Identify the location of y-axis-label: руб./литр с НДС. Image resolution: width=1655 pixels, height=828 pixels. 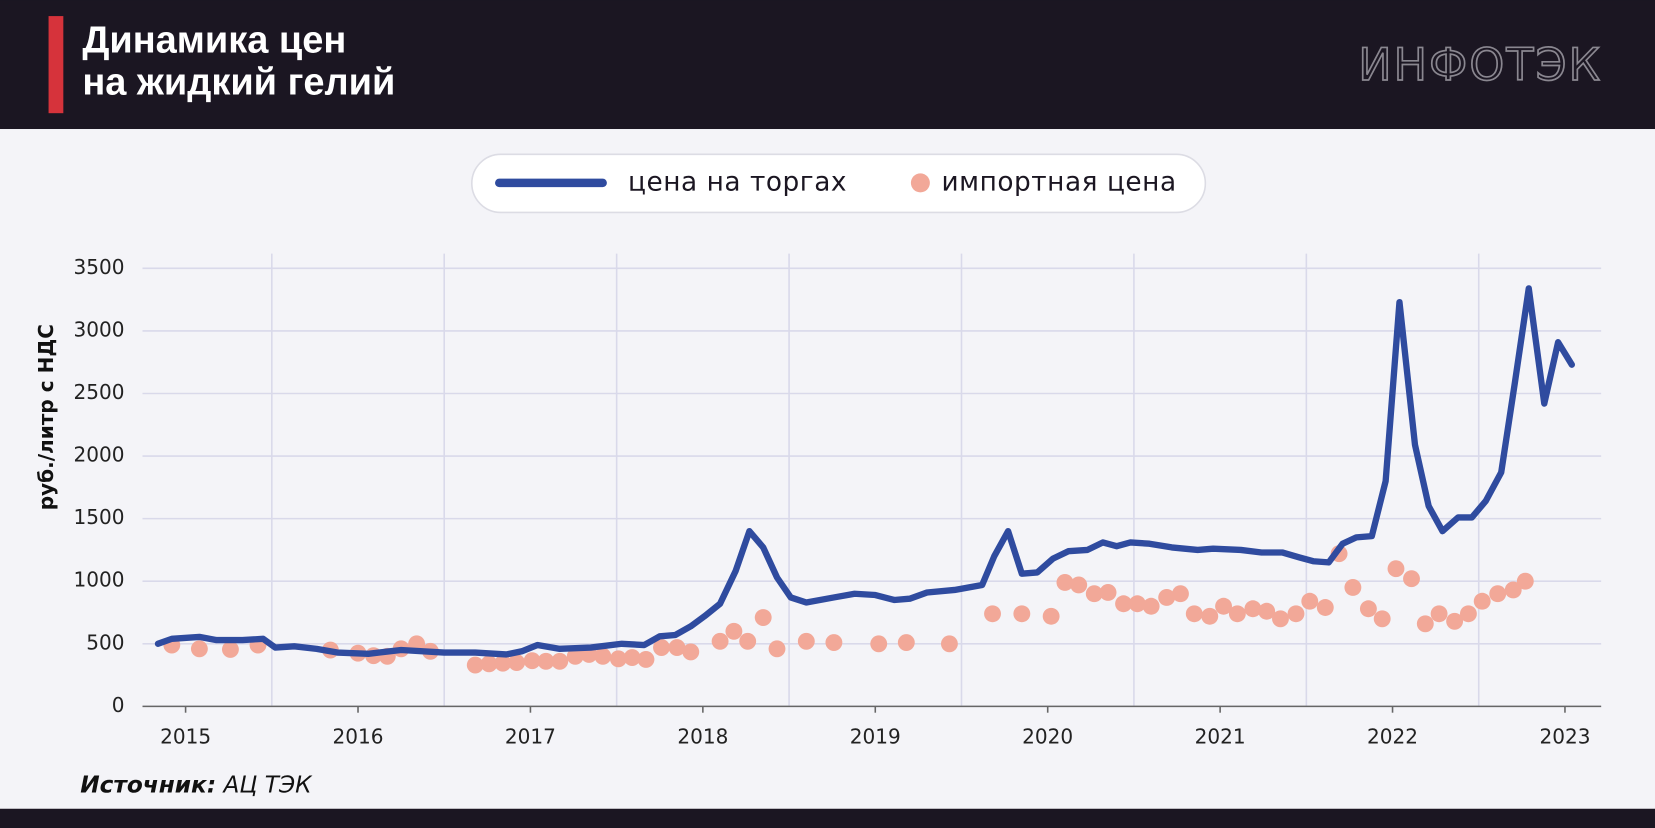
(46, 417).